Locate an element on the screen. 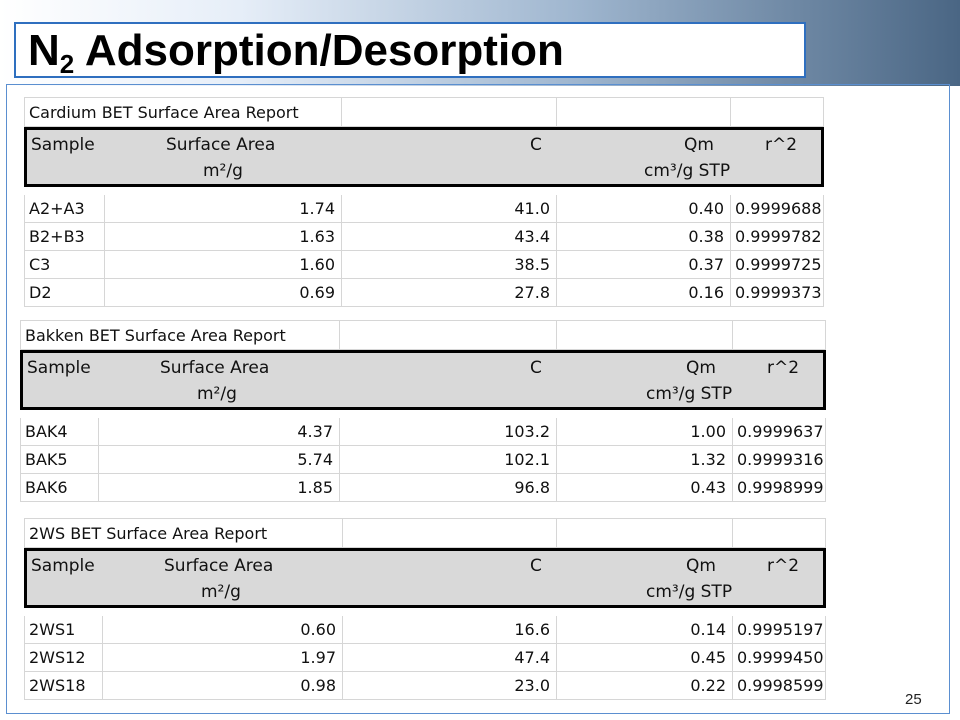  cell-value: 41.0 is located at coordinates (532, 208).